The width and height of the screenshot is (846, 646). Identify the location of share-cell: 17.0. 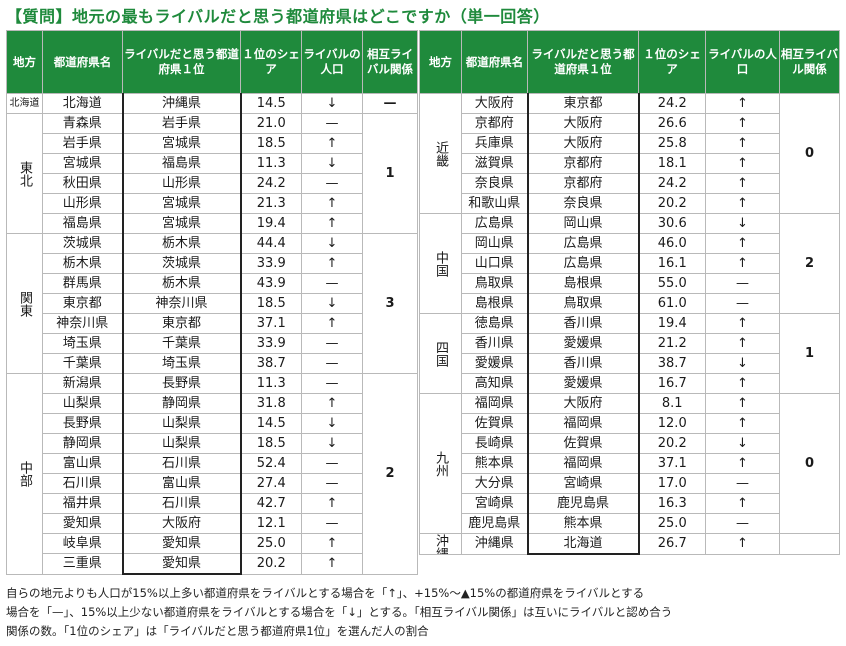
(672, 483).